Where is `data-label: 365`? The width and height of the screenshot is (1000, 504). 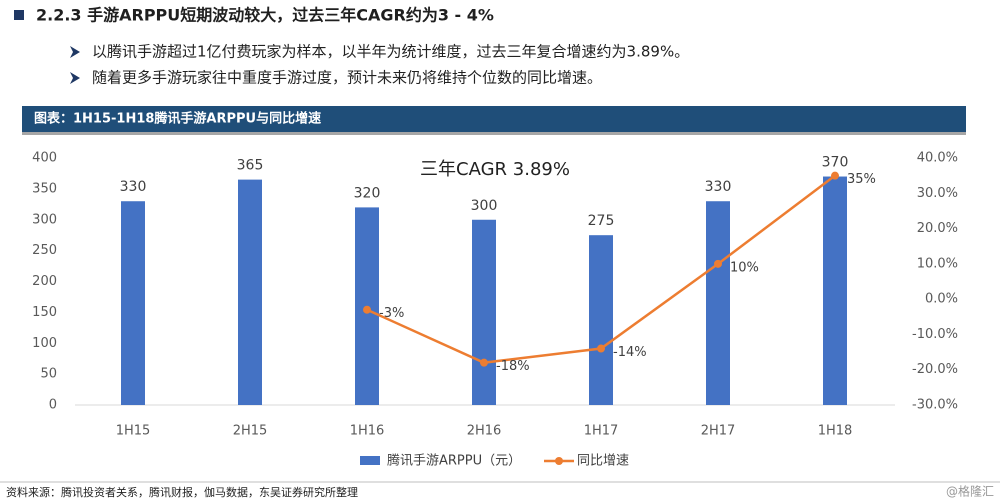
data-label: 365 is located at coordinates (250, 166).